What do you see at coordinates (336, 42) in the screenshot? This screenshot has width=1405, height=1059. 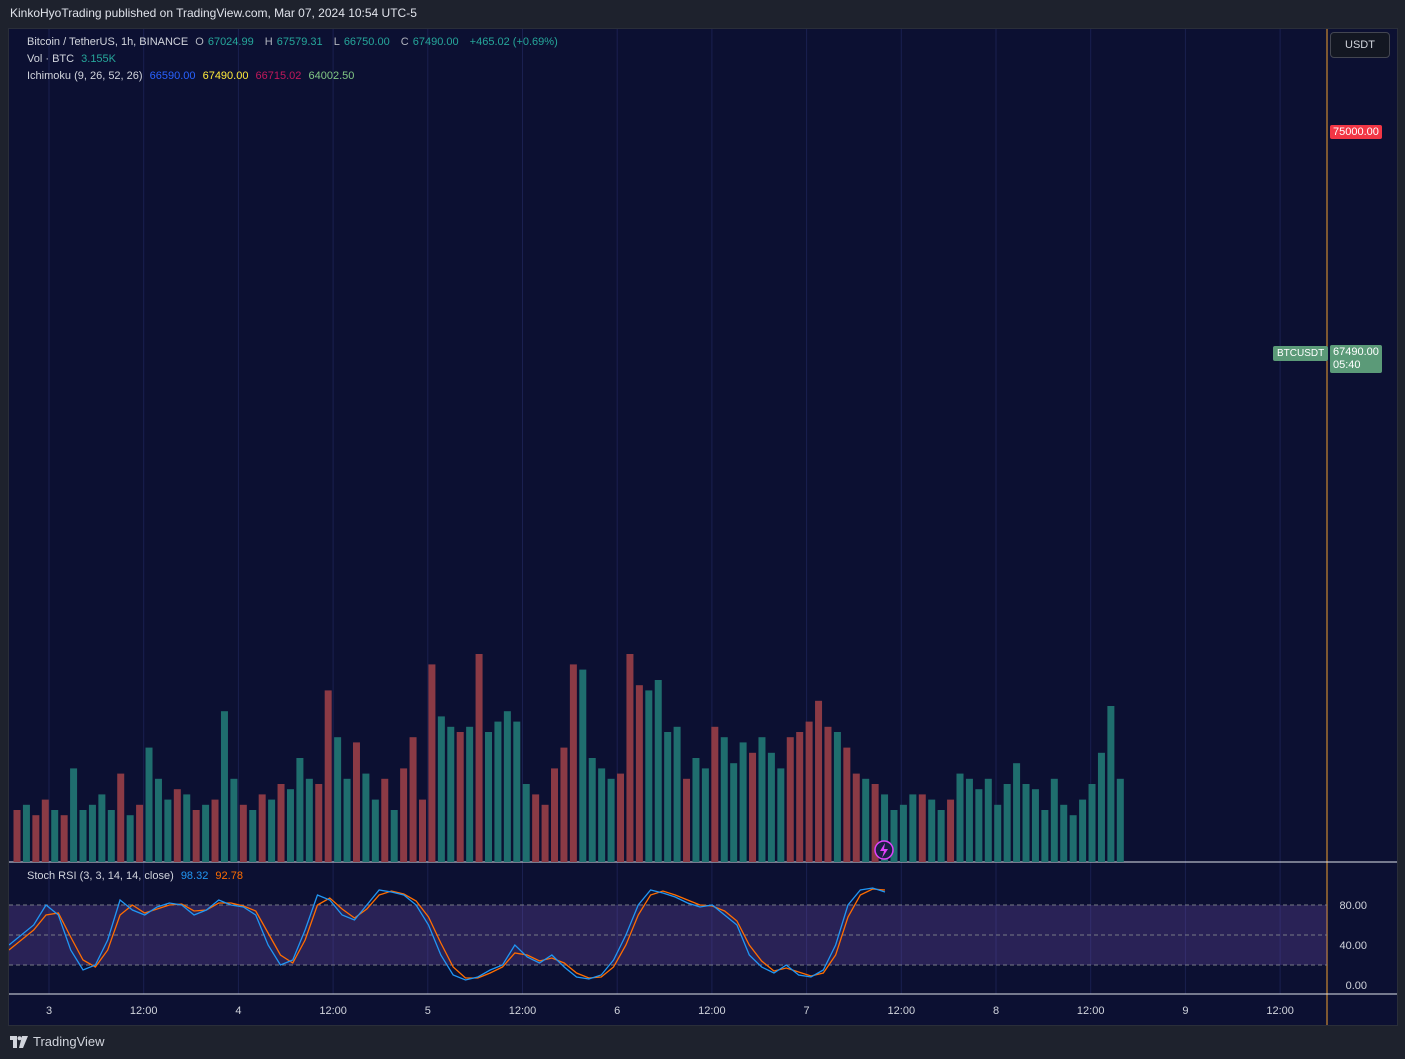 I see `low-label: L` at bounding box center [336, 42].